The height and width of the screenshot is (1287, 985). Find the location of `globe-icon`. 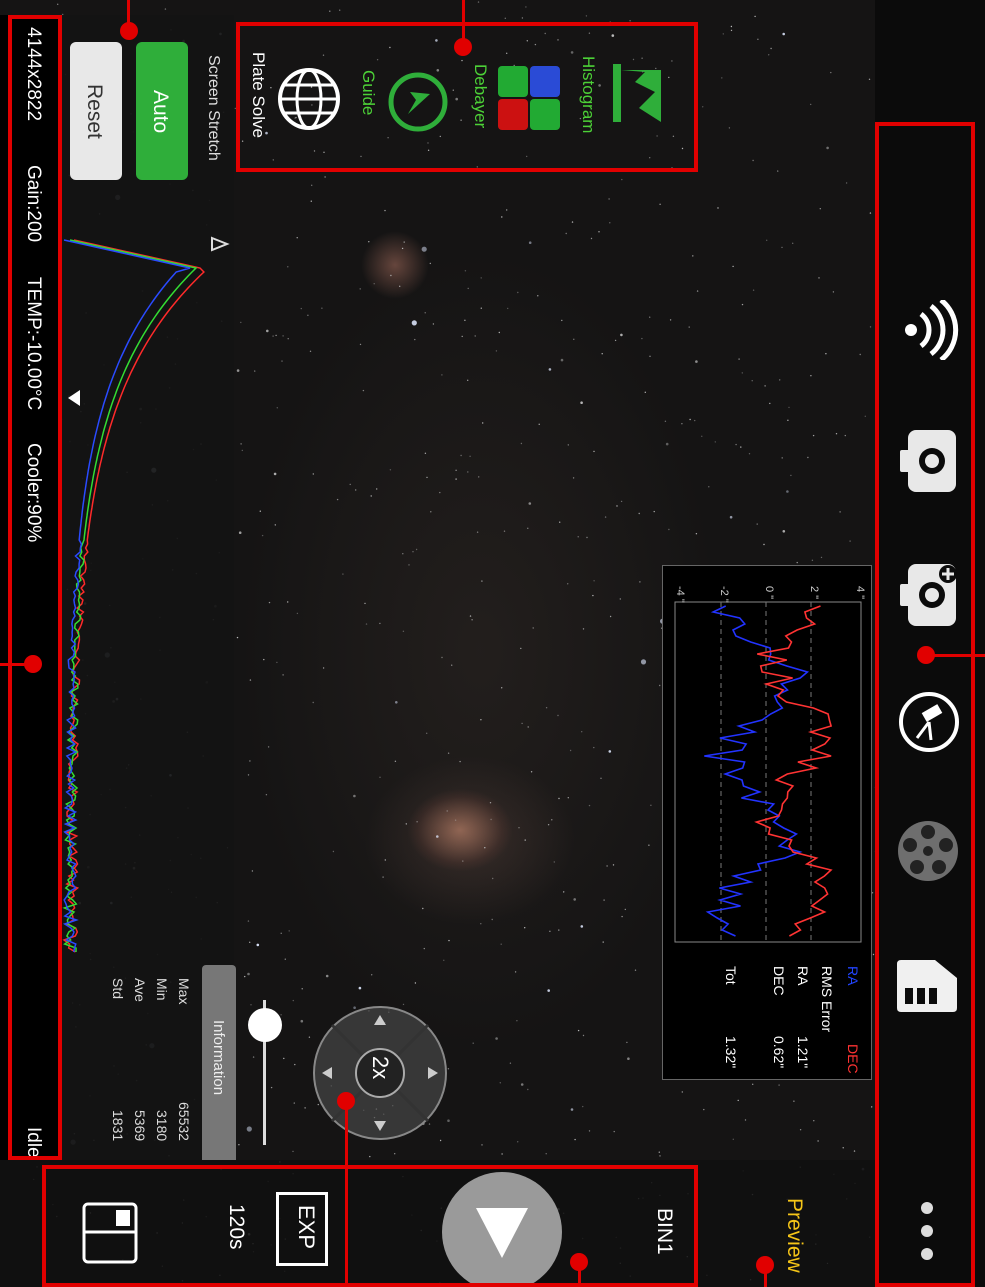

globe-icon is located at coordinates (309, 99).